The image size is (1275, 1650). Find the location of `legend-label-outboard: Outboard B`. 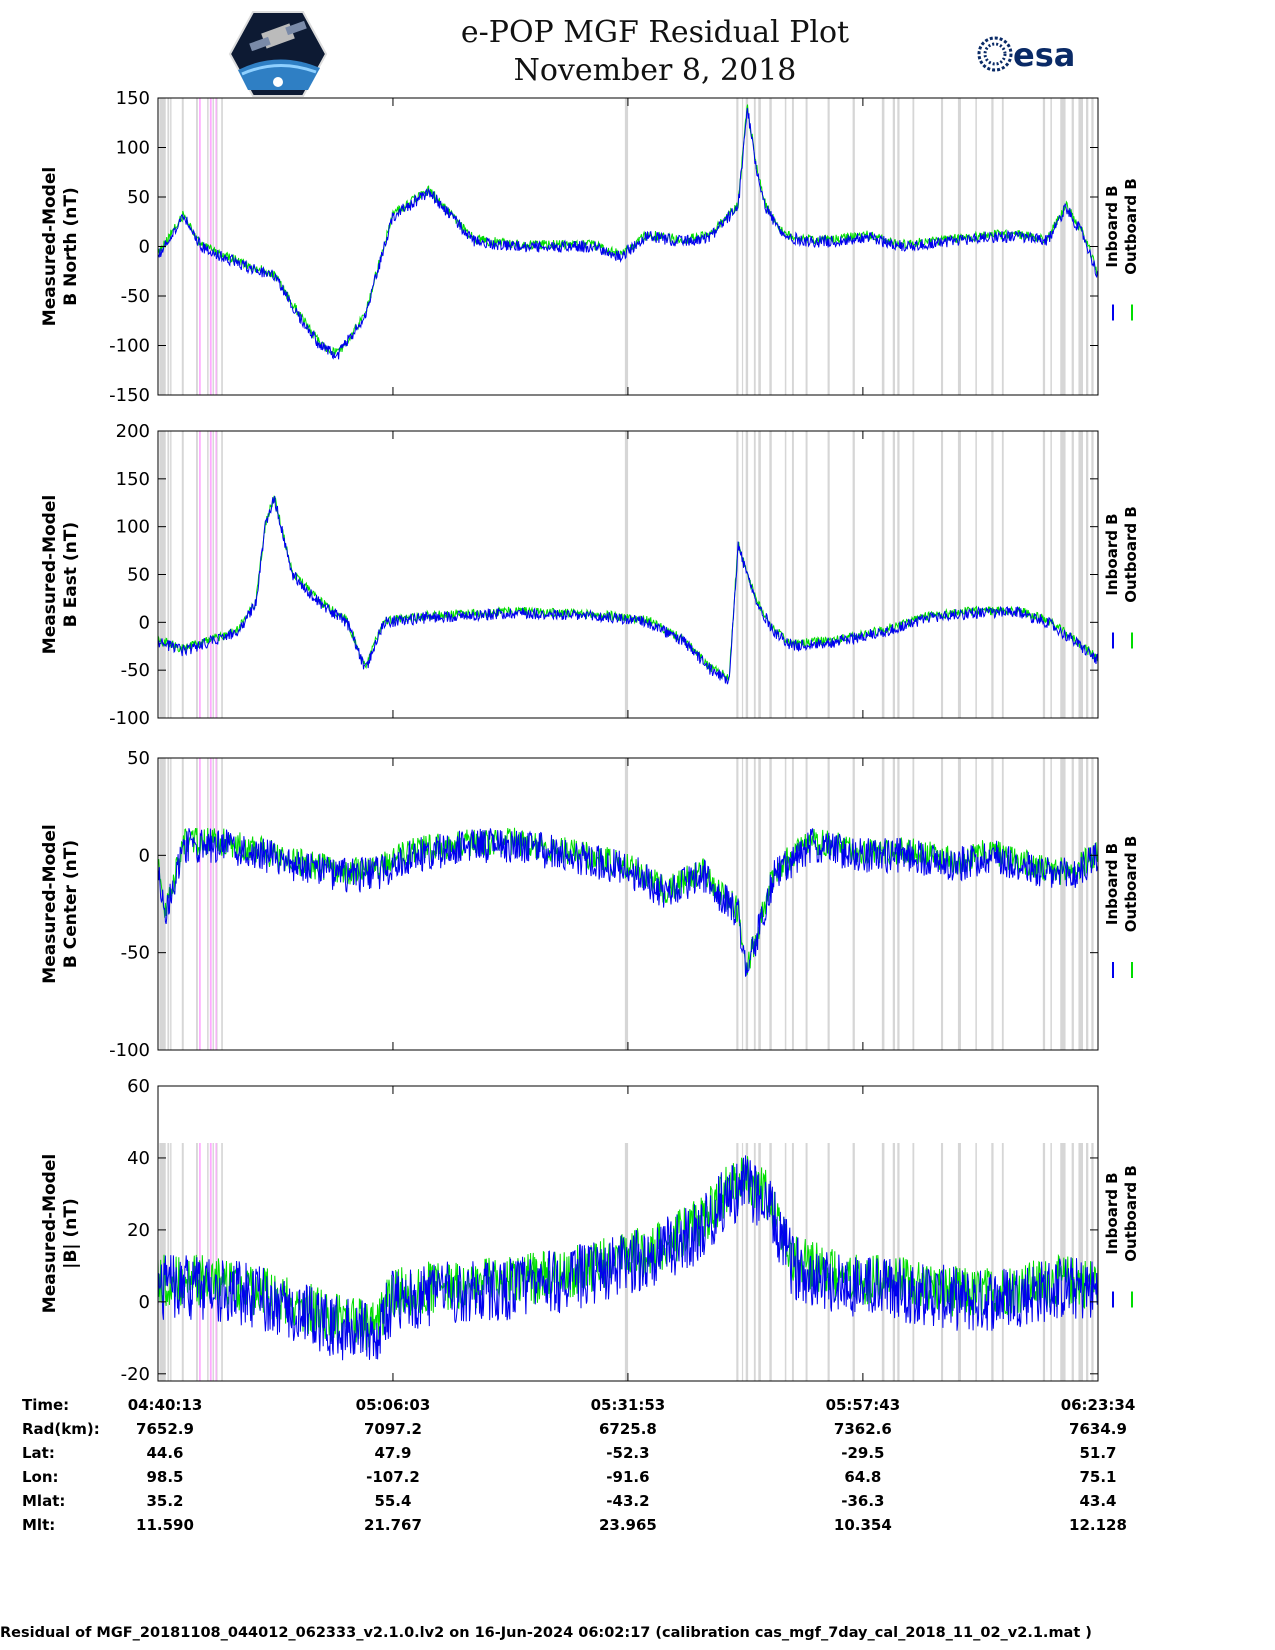

legend-label-outboard: Outboard B is located at coordinates (1131, 554).